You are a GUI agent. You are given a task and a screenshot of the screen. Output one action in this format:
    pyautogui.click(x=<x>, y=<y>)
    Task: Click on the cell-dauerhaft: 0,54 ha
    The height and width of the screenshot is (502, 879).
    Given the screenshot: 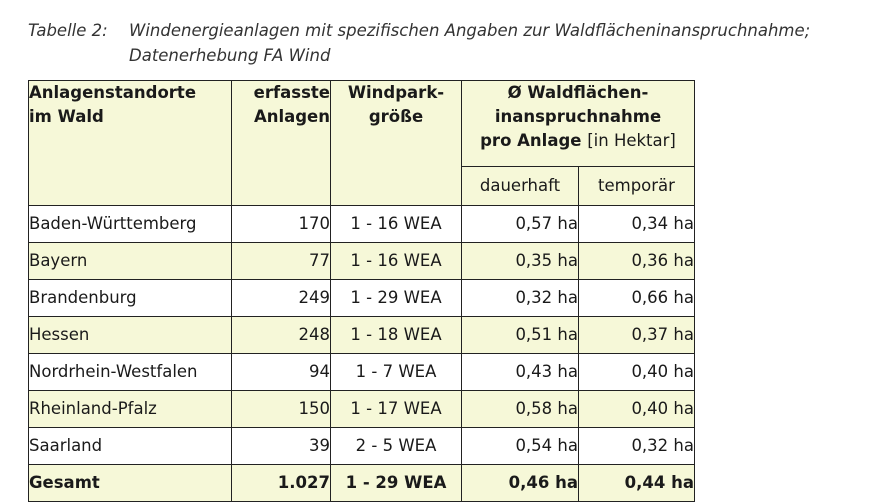 What is the action you would take?
    pyautogui.click(x=520, y=446)
    